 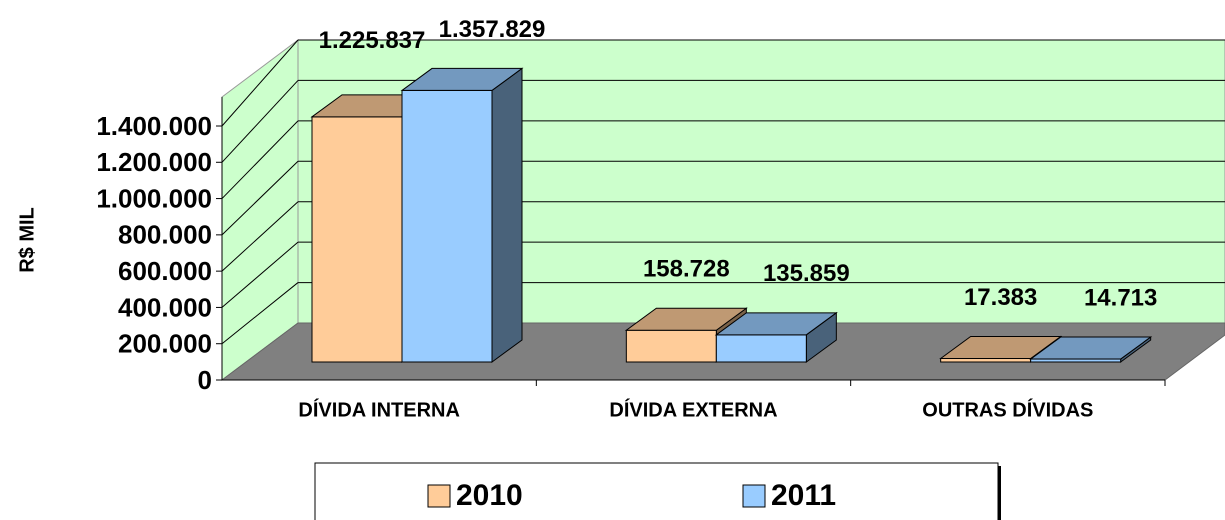 What do you see at coordinates (154, 198) in the screenshot?
I see `y-tick-label: 1.000.000` at bounding box center [154, 198].